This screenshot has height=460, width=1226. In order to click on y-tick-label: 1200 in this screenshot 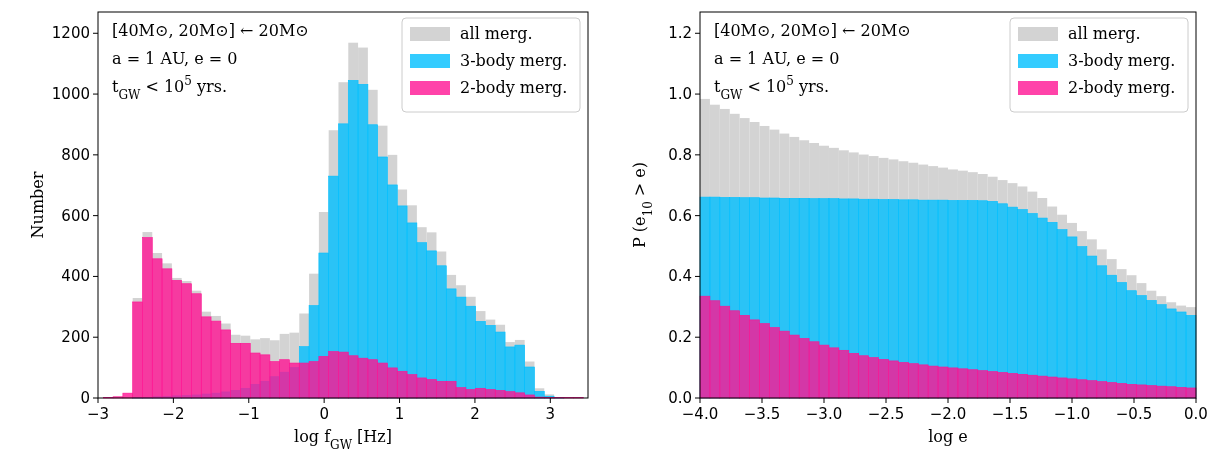, I will do `click(70, 33)`.